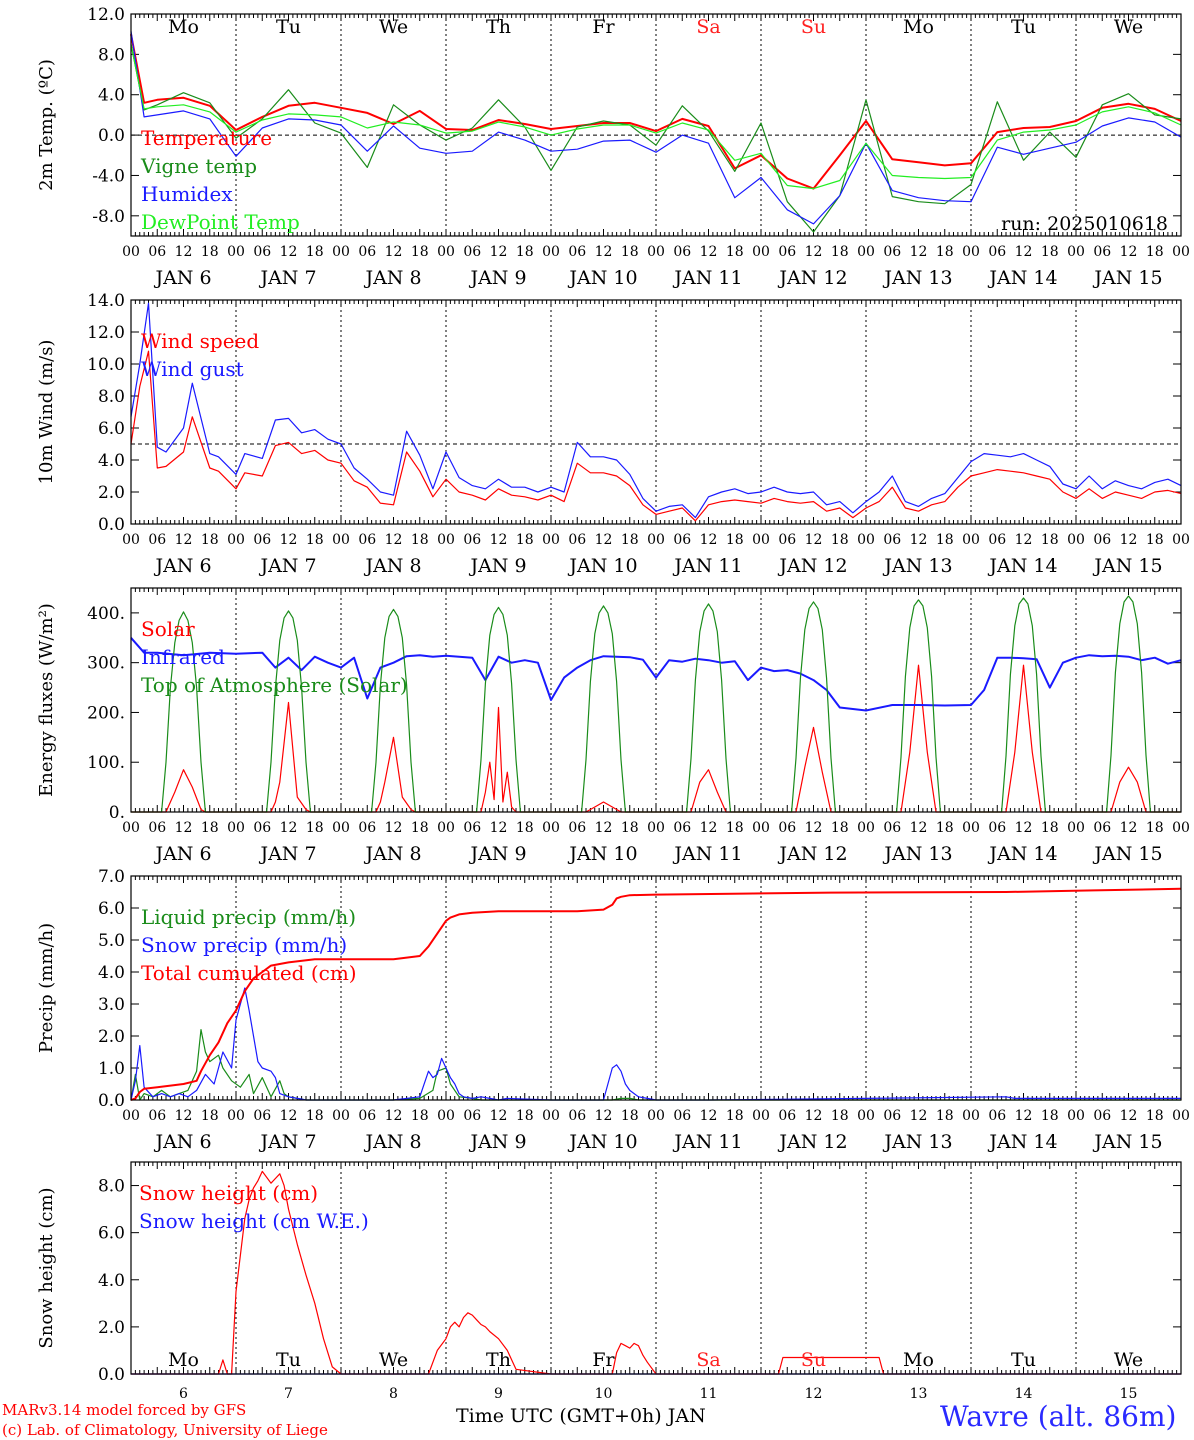 The width and height of the screenshot is (1194, 1440). What do you see at coordinates (168, 629) in the screenshot?
I see `legend-entry: Solar` at bounding box center [168, 629].